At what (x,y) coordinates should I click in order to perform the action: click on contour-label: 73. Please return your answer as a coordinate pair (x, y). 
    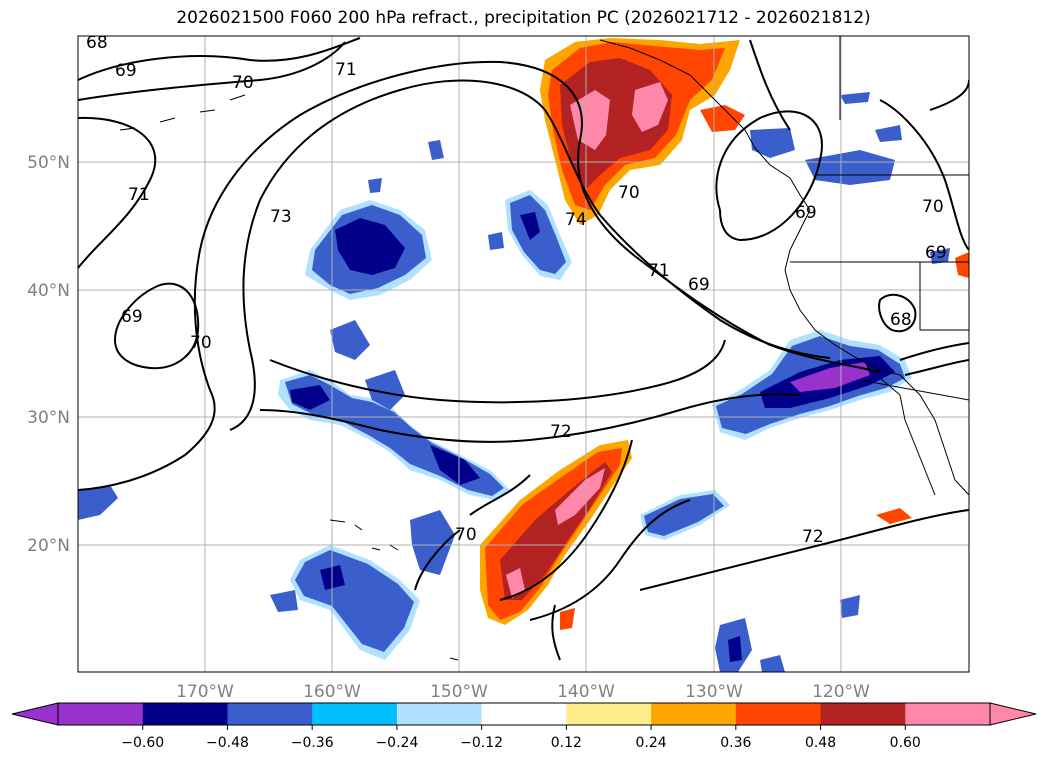
    Looking at the image, I should click on (281, 217).